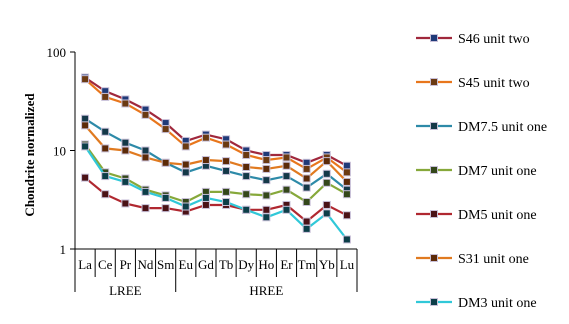  Describe the element at coordinates (165, 264) in the screenshot. I see `category-label: Sm` at that location.